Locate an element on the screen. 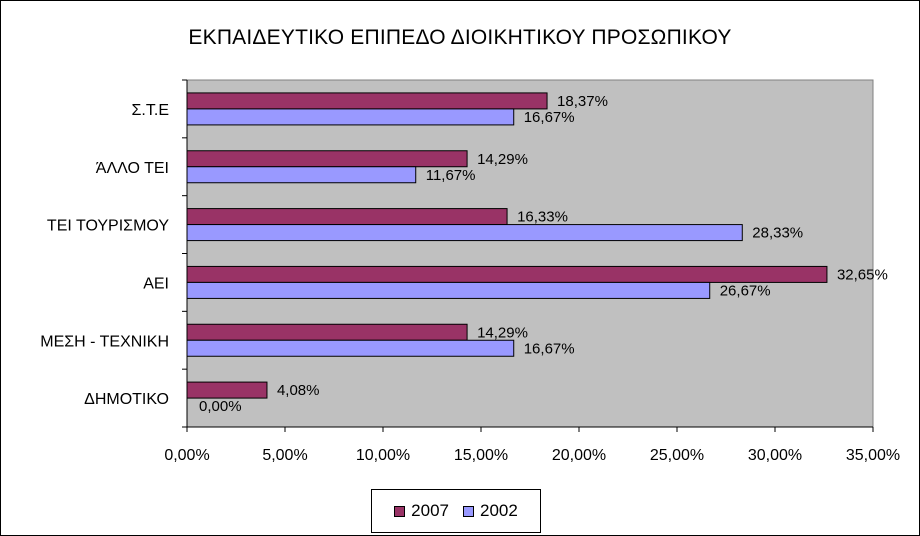 The image size is (920, 536). x-tick-label: 25,00% is located at coordinates (677, 455).